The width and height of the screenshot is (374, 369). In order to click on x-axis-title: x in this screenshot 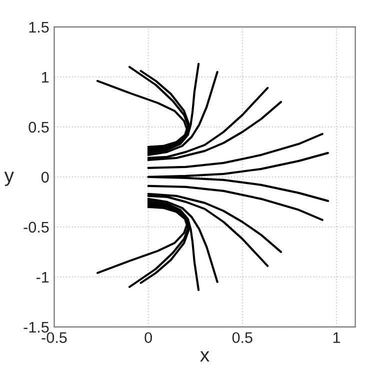, I will do `click(205, 356)`.